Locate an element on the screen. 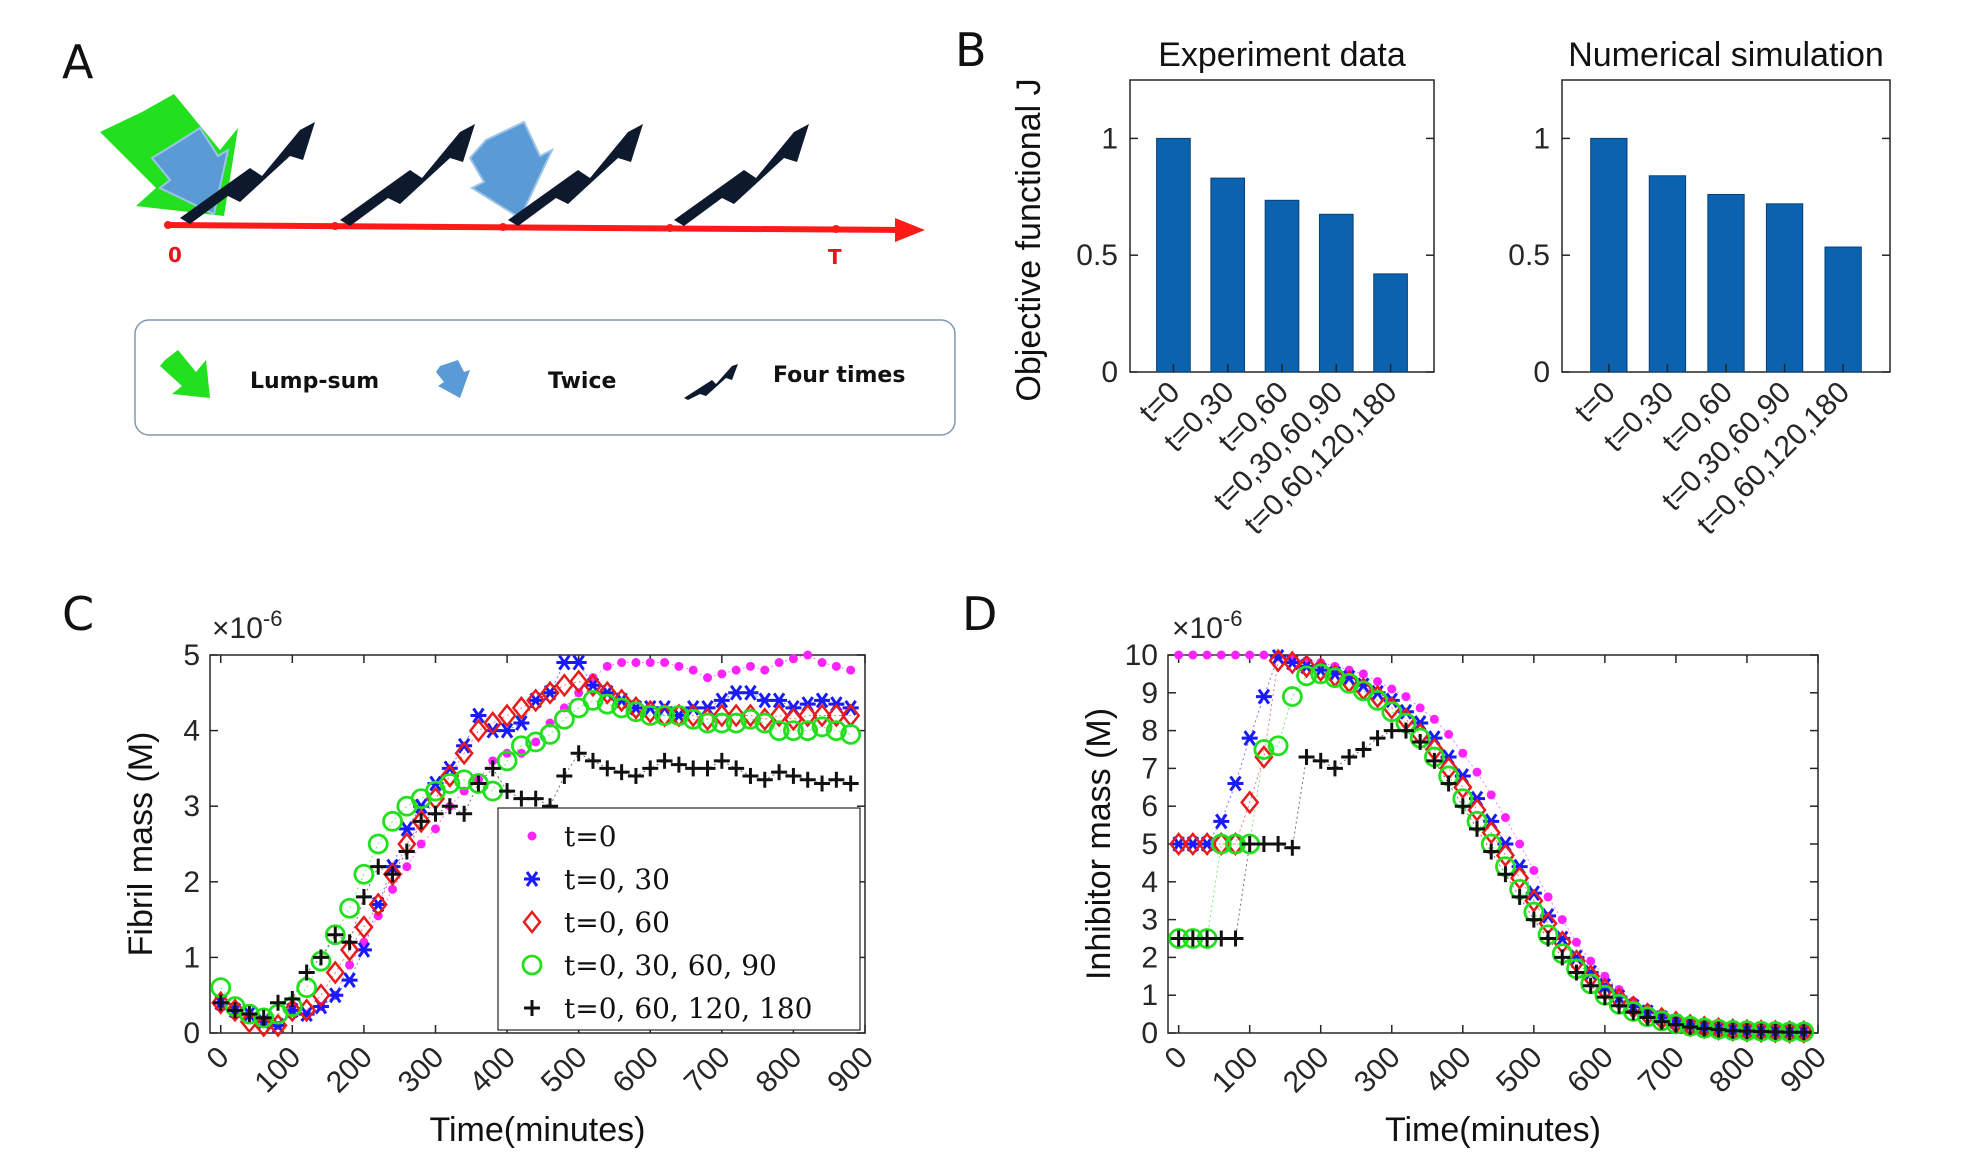  x-tick-label: 700 is located at coordinates (1661, 1070).